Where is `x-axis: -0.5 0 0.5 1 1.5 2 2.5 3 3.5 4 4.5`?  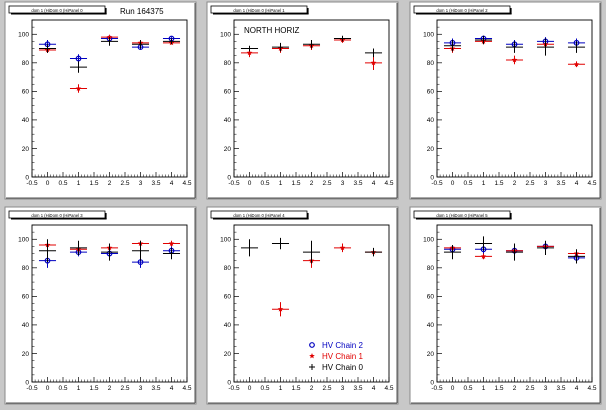 x-axis: -0.5 0 0.5 1 1.5 2 2.5 3 3.5 4 4.5 is located at coordinates (514, 179).